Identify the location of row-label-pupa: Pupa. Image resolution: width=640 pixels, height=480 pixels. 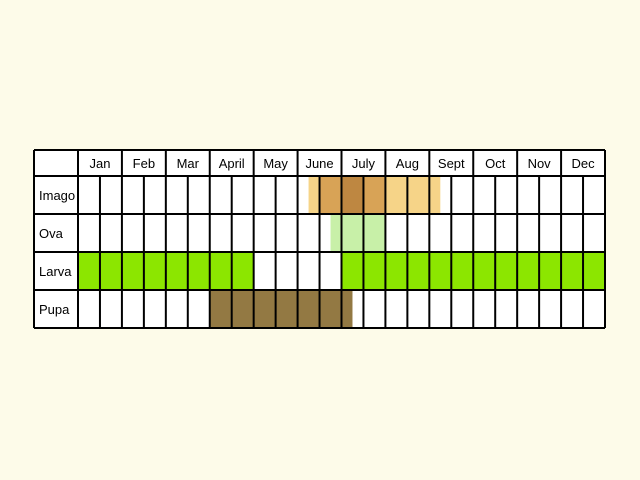
(54, 309).